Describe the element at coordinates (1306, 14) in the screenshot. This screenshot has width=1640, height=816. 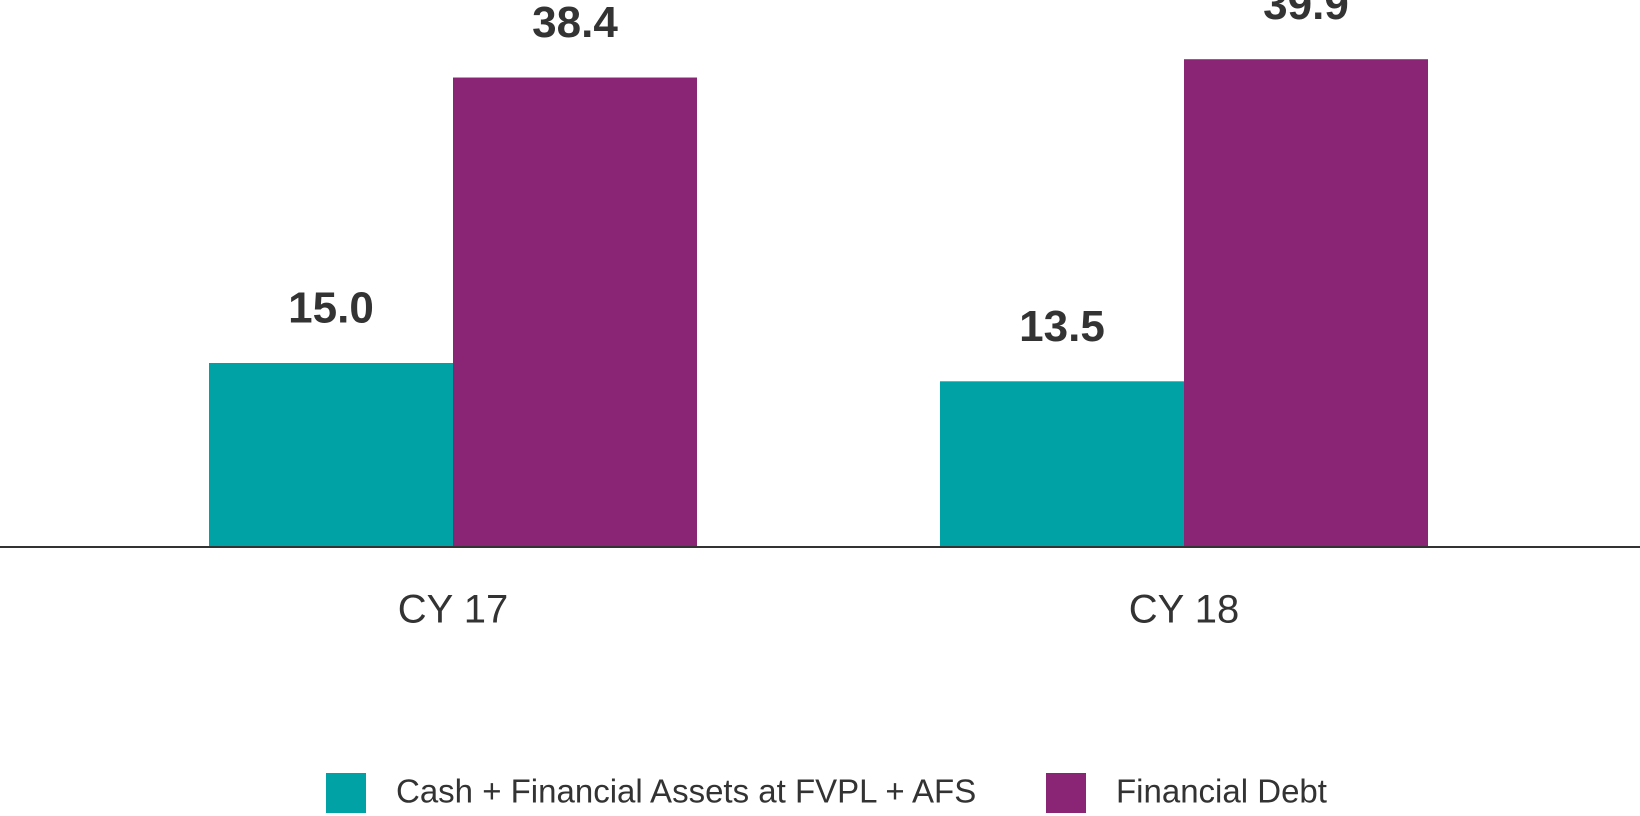
I see `value-label: 39.9` at that location.